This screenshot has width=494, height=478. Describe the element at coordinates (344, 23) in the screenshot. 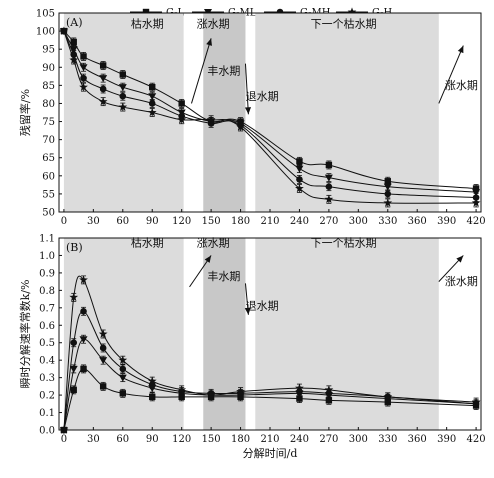

I see `p0-period-label-4: 下一个枯水期` at that location.